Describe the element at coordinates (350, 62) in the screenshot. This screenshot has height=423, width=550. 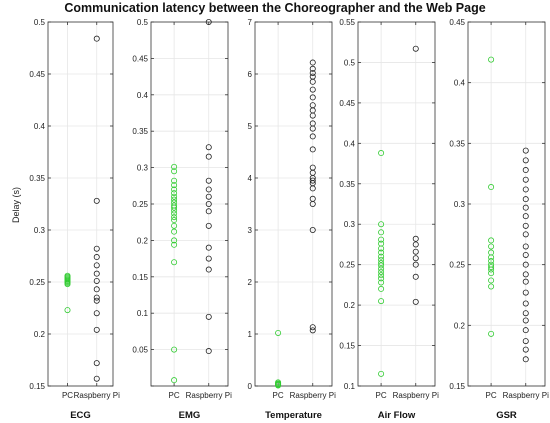
I see `y-tick-label: 0.5` at that location.